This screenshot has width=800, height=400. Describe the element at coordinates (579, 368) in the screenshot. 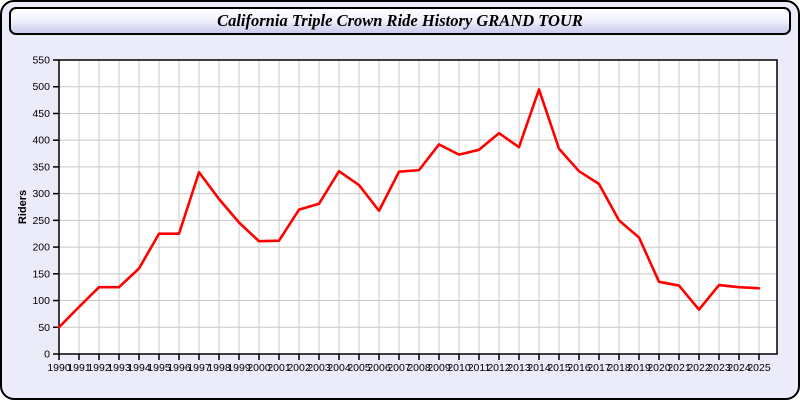

I see `x-tick-label: 2016` at that location.